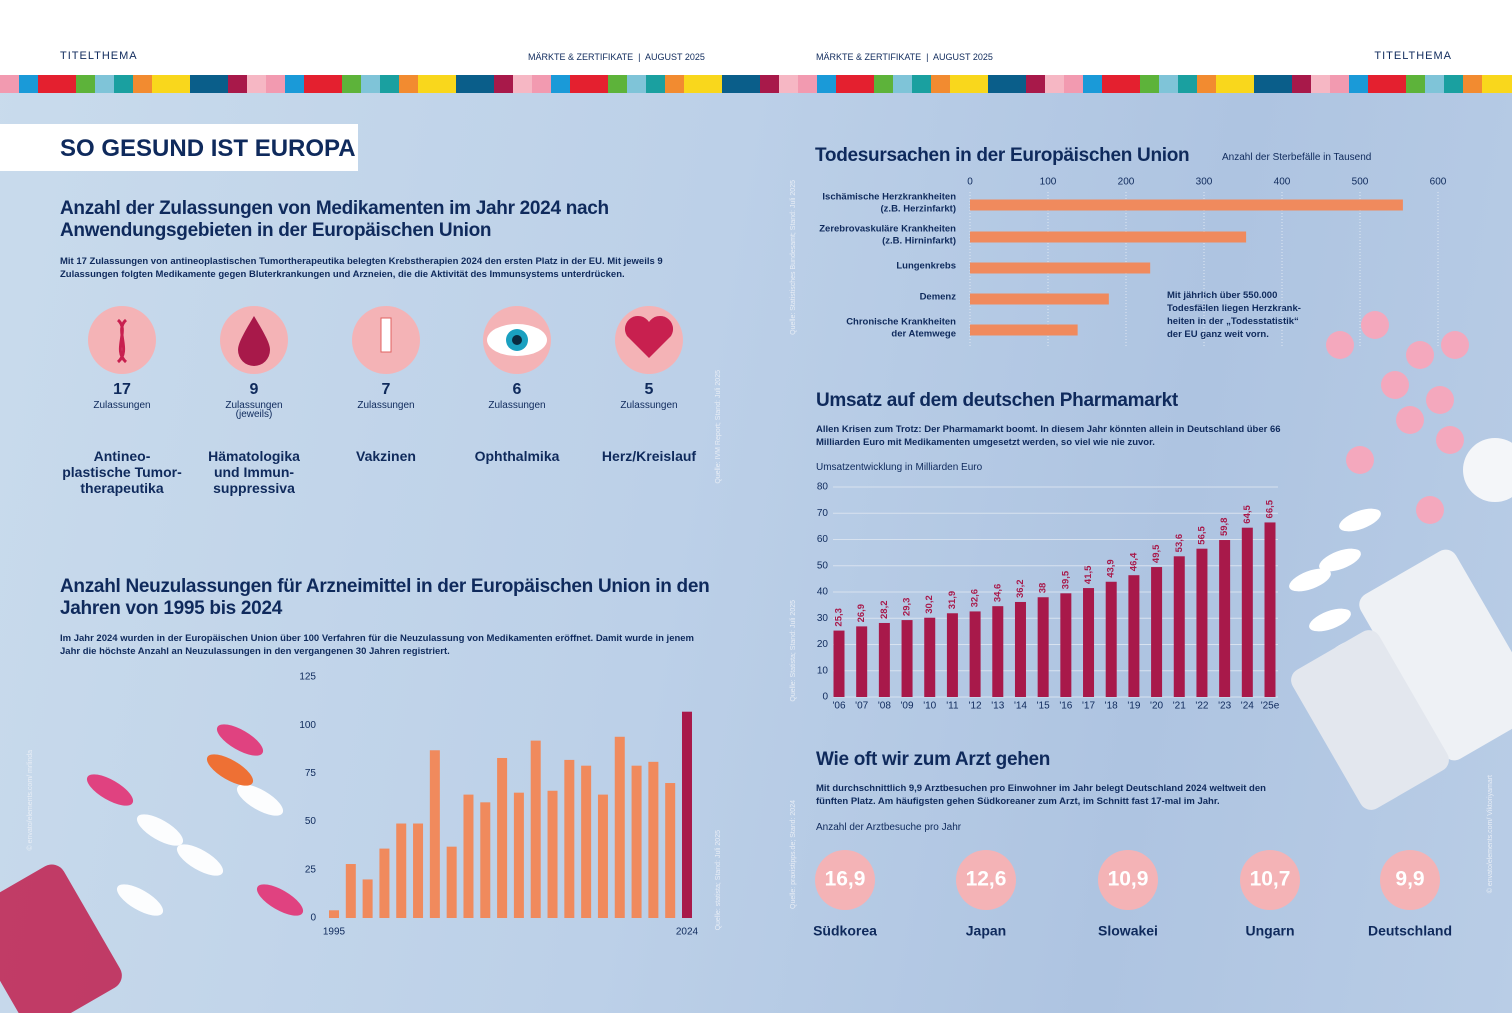 Image resolution: width=1512 pixels, height=1013 pixels. I want to click on x-tick-label: '08, so click(884, 706).